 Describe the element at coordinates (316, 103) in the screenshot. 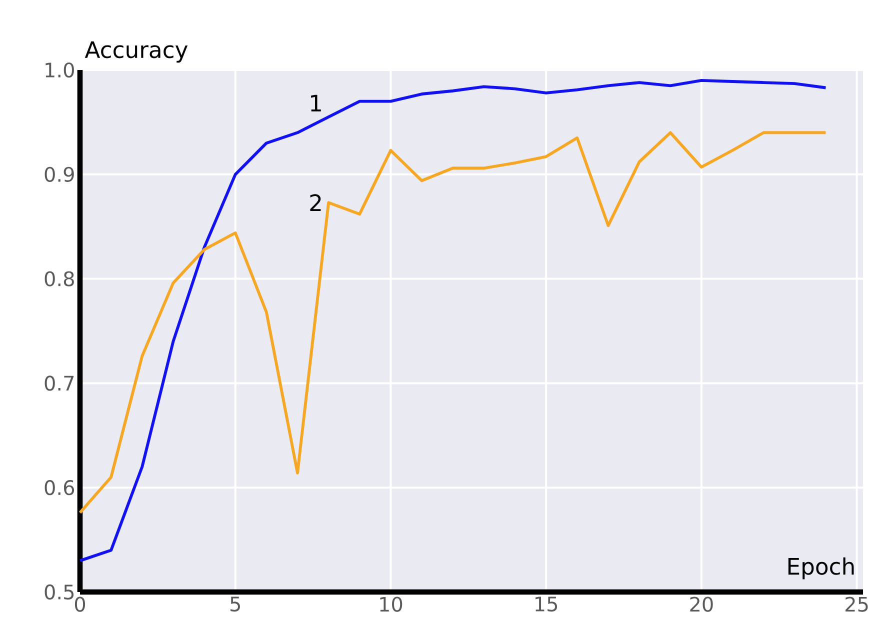

I see `series-label: 1` at that location.